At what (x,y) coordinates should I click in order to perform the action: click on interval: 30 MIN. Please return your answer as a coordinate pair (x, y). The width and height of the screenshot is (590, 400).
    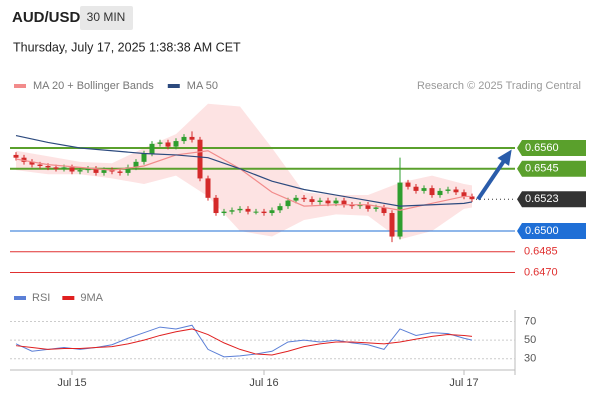
    Looking at the image, I should click on (106, 17).